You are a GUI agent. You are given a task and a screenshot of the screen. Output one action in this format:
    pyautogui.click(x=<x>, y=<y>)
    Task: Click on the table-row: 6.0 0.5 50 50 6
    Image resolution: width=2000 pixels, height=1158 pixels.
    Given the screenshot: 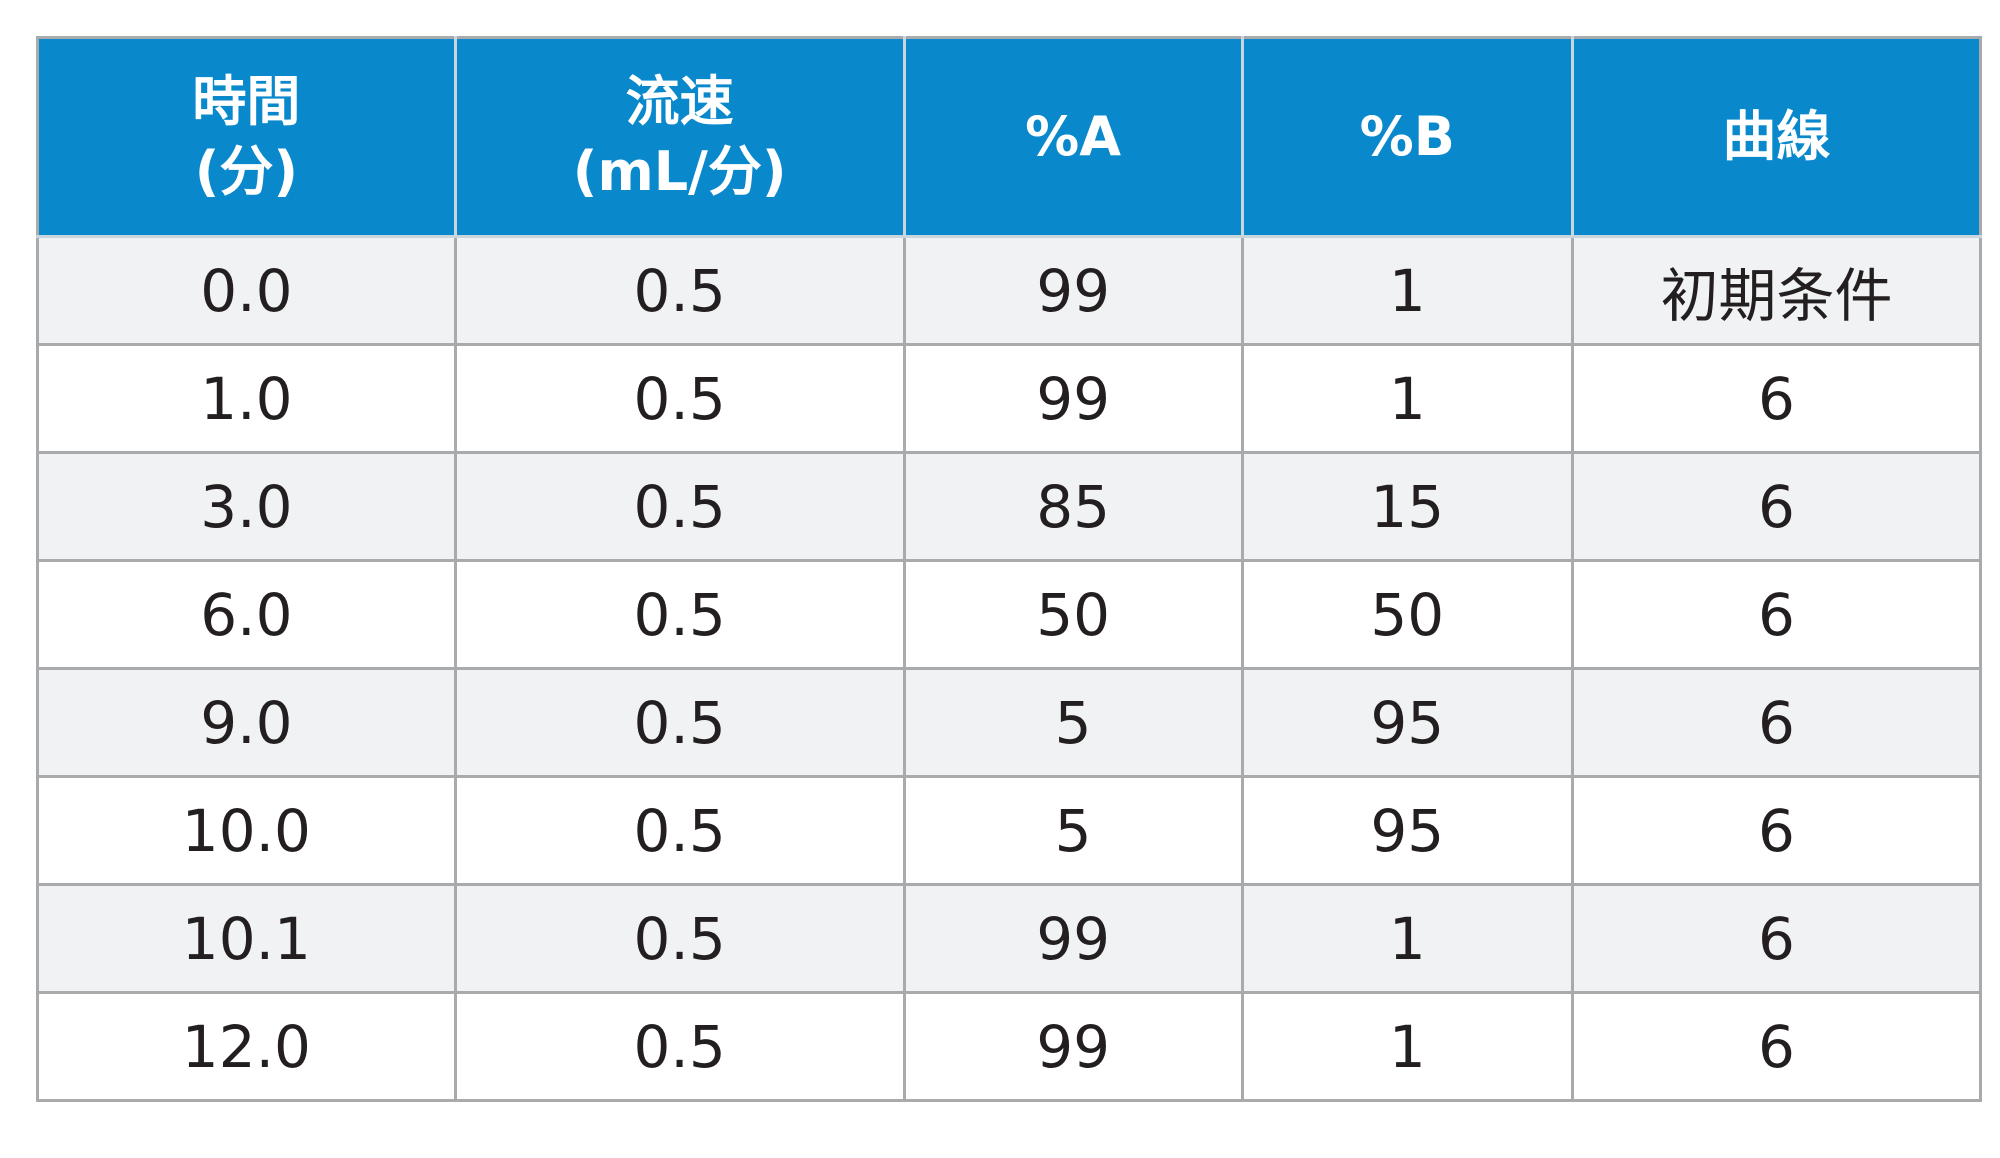 What is the action you would take?
    pyautogui.click(x=1009, y=614)
    